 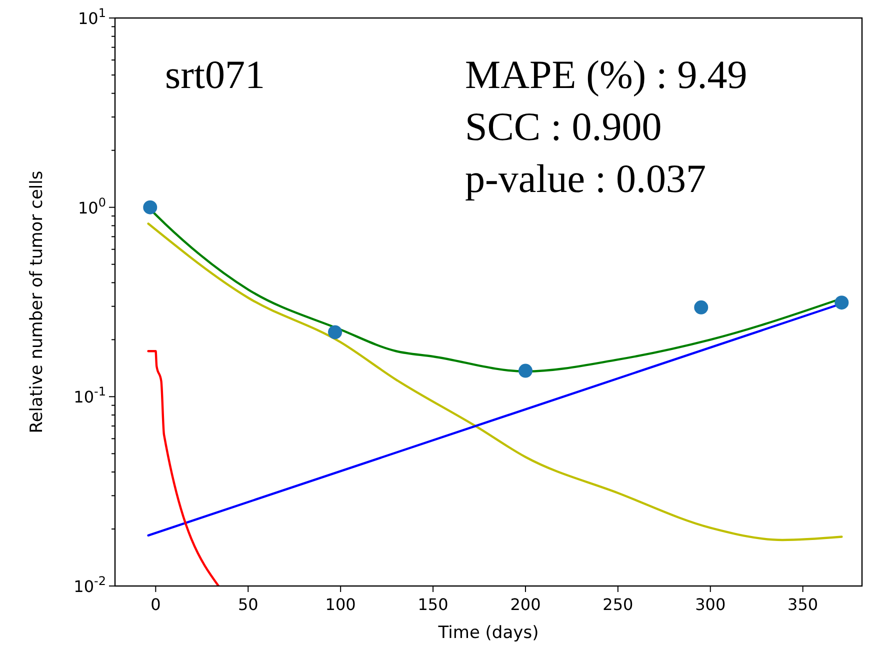 What do you see at coordinates (585, 178) in the screenshot?
I see `annotation: p-value : 0.037` at bounding box center [585, 178].